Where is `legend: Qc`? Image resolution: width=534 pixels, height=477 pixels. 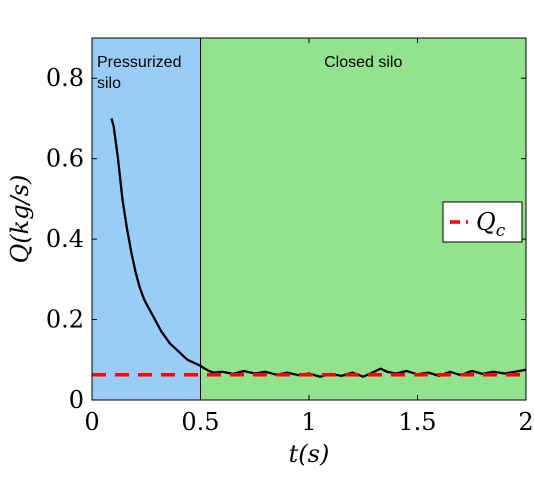
legend: Qc is located at coordinates (482, 222).